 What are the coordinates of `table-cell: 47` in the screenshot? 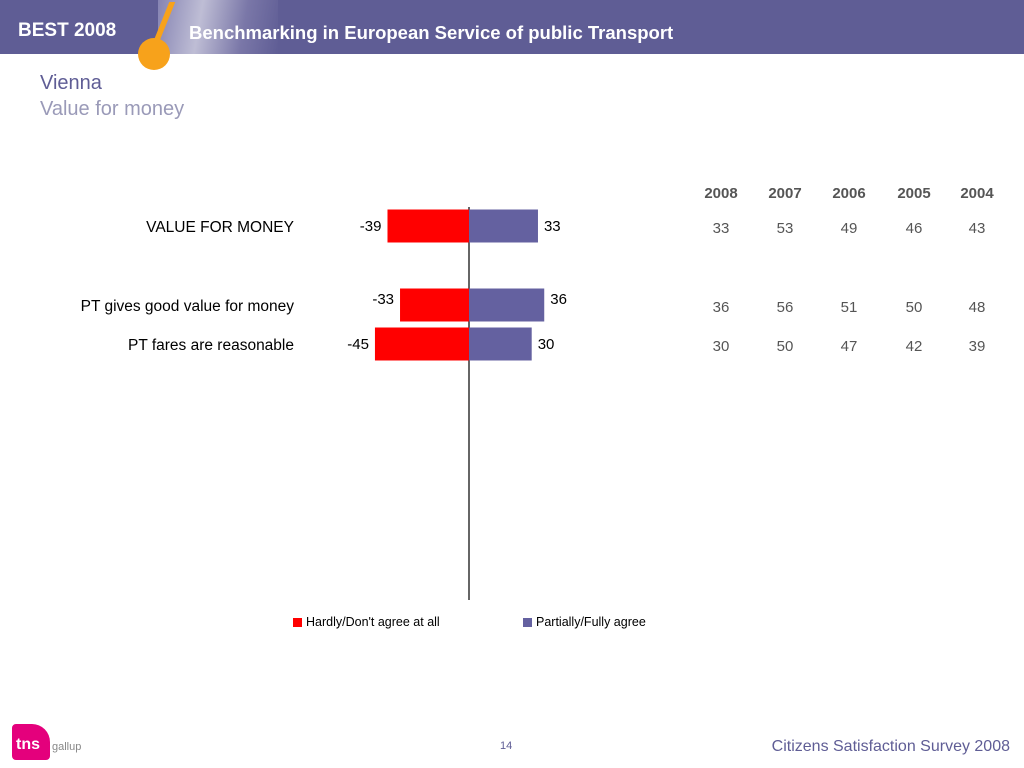 It's located at (849, 346).